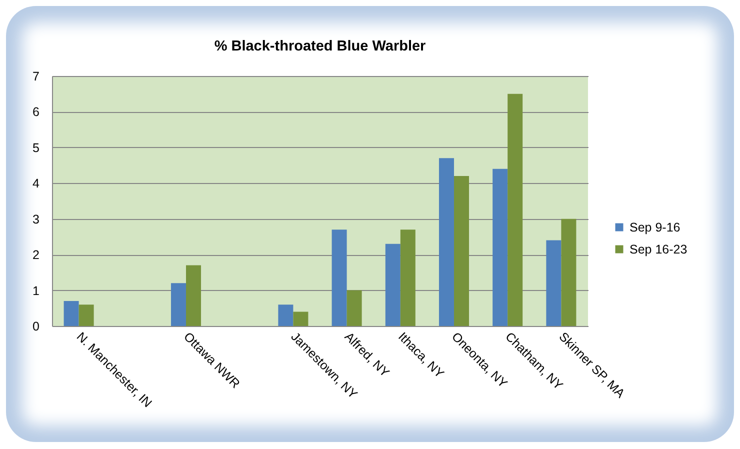 This screenshot has height=449, width=740. What do you see at coordinates (36, 147) in the screenshot?
I see `y-tick-label: 5` at bounding box center [36, 147].